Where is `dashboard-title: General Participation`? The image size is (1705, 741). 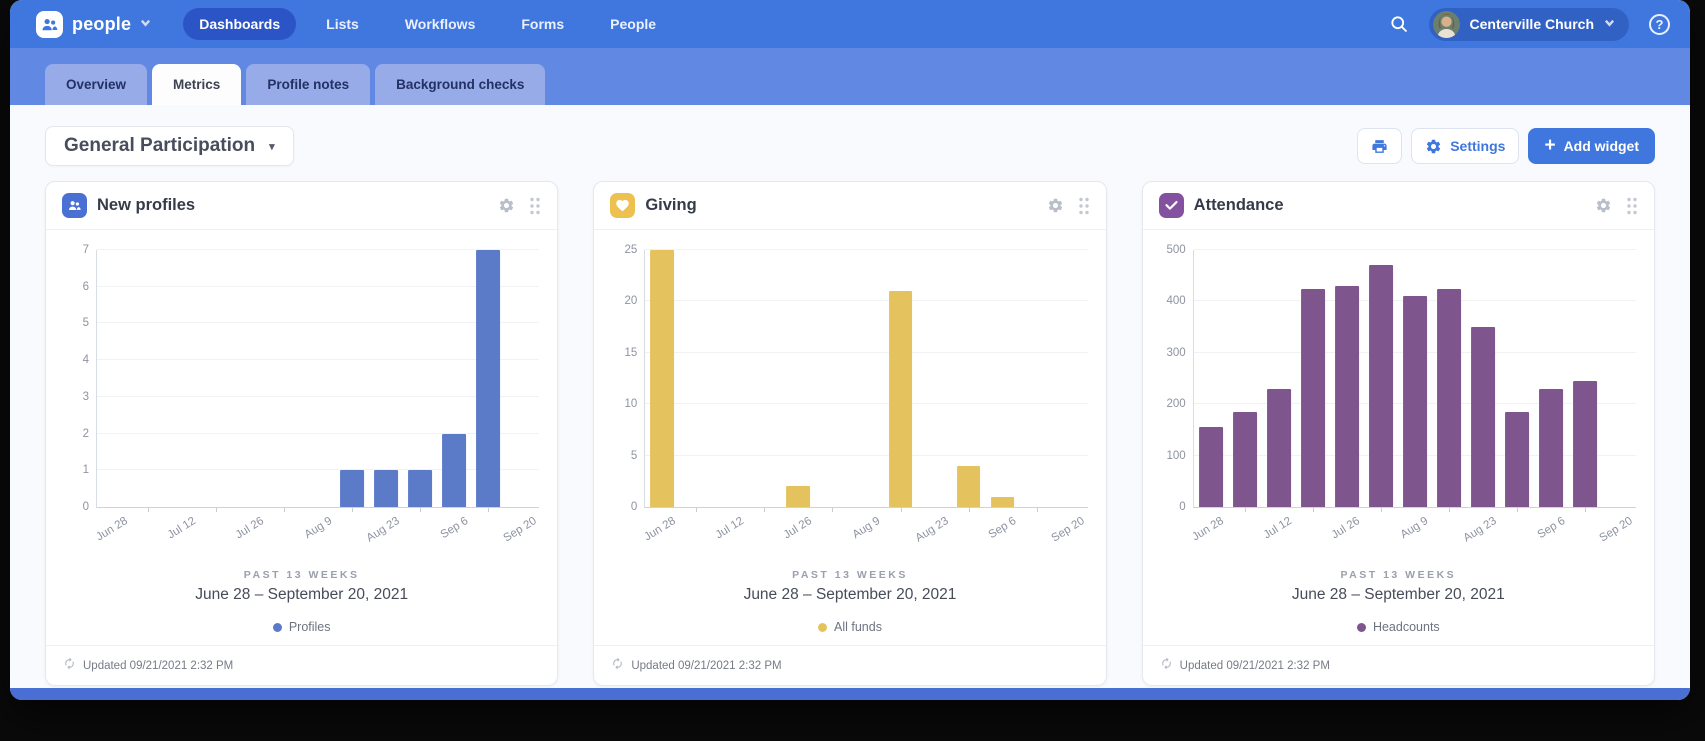 dashboard-title: General Participation is located at coordinates (160, 145).